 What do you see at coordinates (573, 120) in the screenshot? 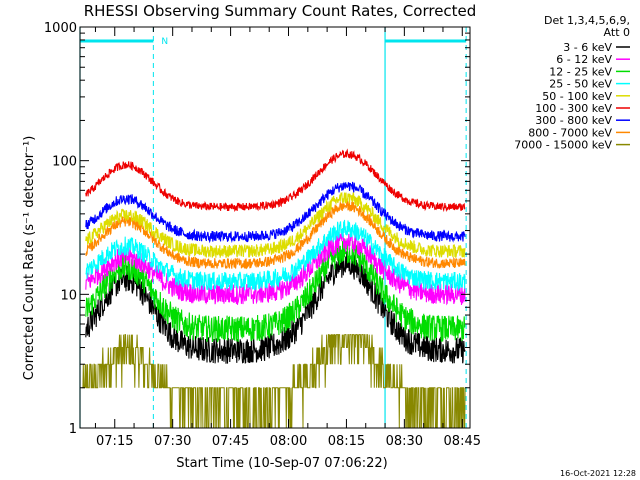
I see `legend-label-6: 300 - 800 keV` at bounding box center [573, 120].